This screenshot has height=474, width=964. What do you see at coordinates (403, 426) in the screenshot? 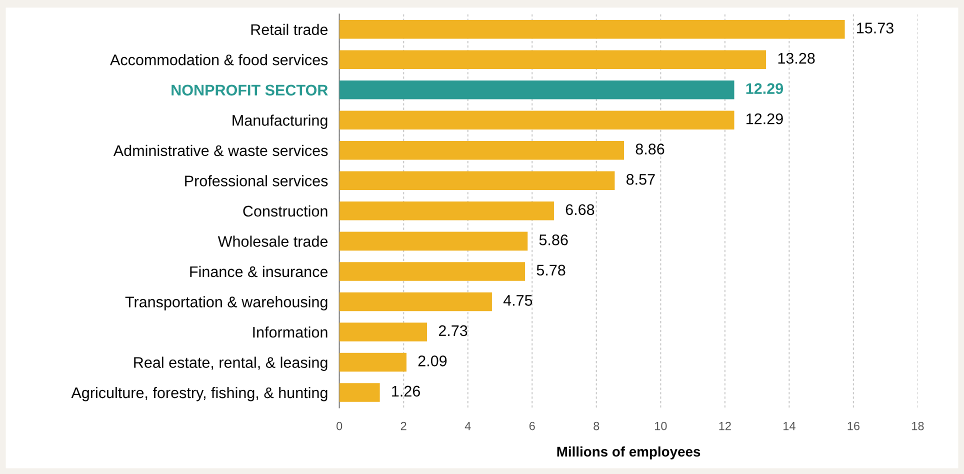
I see `x-tick-label: 2` at bounding box center [403, 426].